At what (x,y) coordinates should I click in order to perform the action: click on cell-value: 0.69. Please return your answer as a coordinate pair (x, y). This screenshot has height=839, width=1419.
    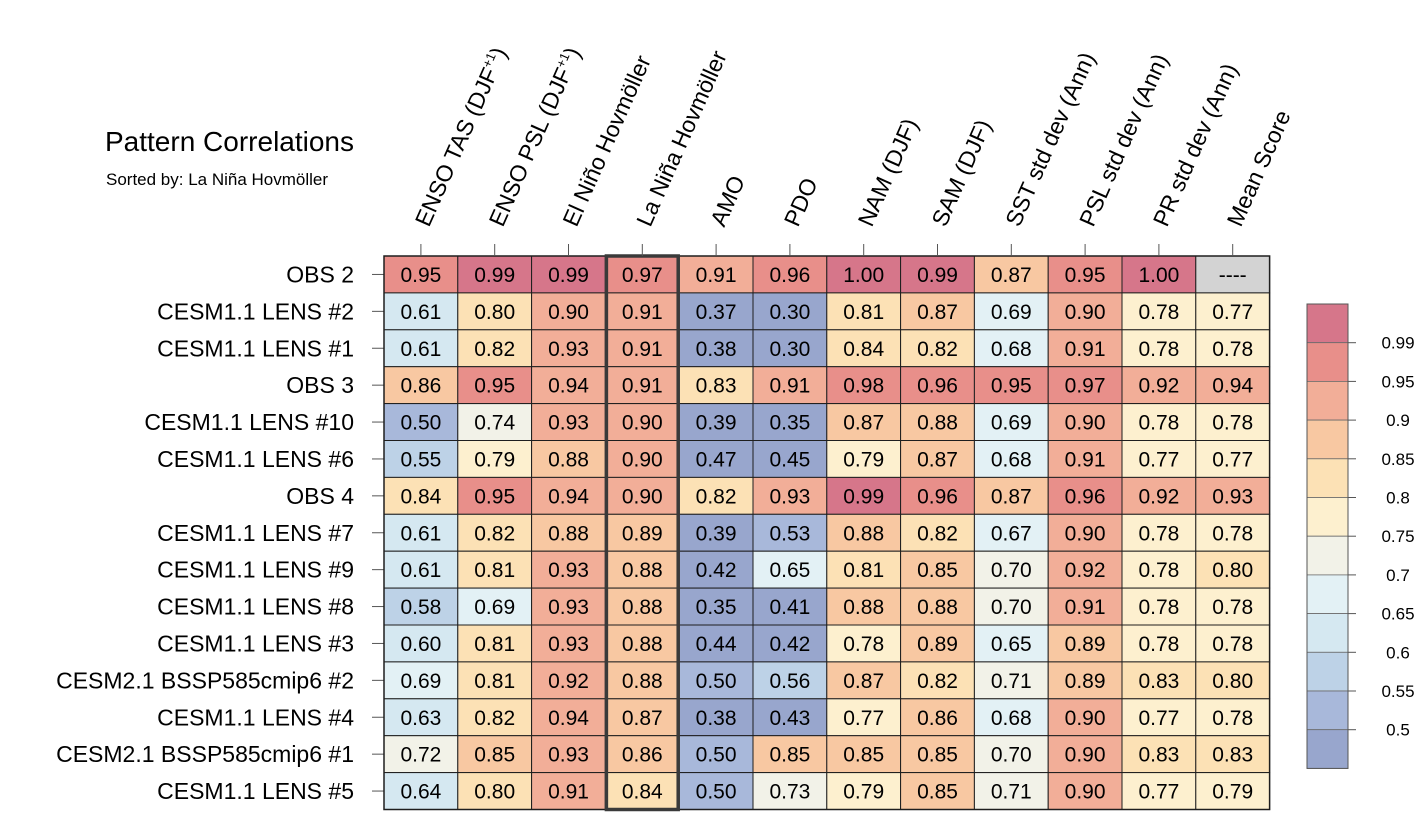
    Looking at the image, I should click on (1011, 312).